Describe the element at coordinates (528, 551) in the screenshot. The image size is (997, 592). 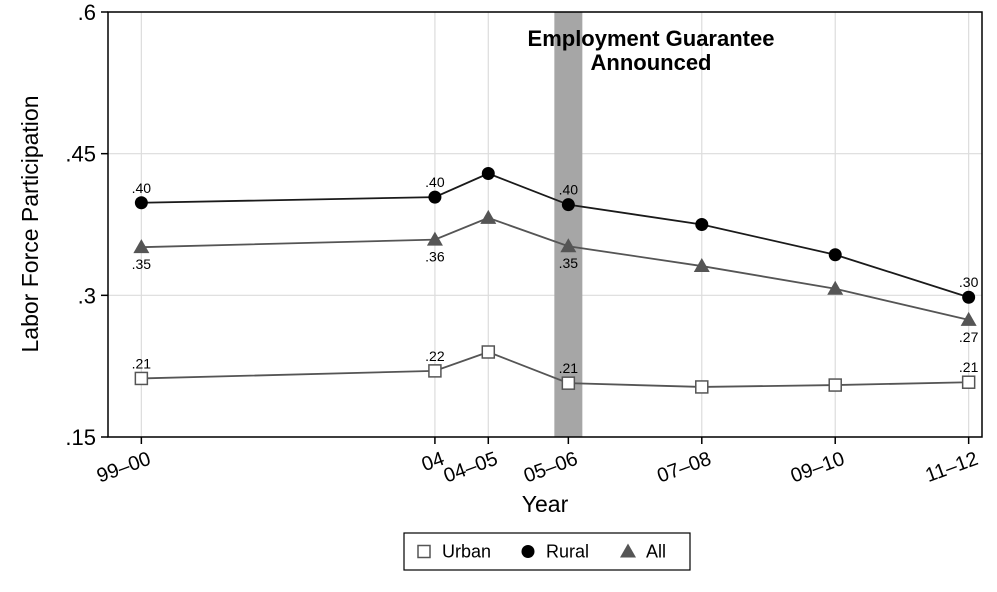
I see `legend-marker-rural` at that location.